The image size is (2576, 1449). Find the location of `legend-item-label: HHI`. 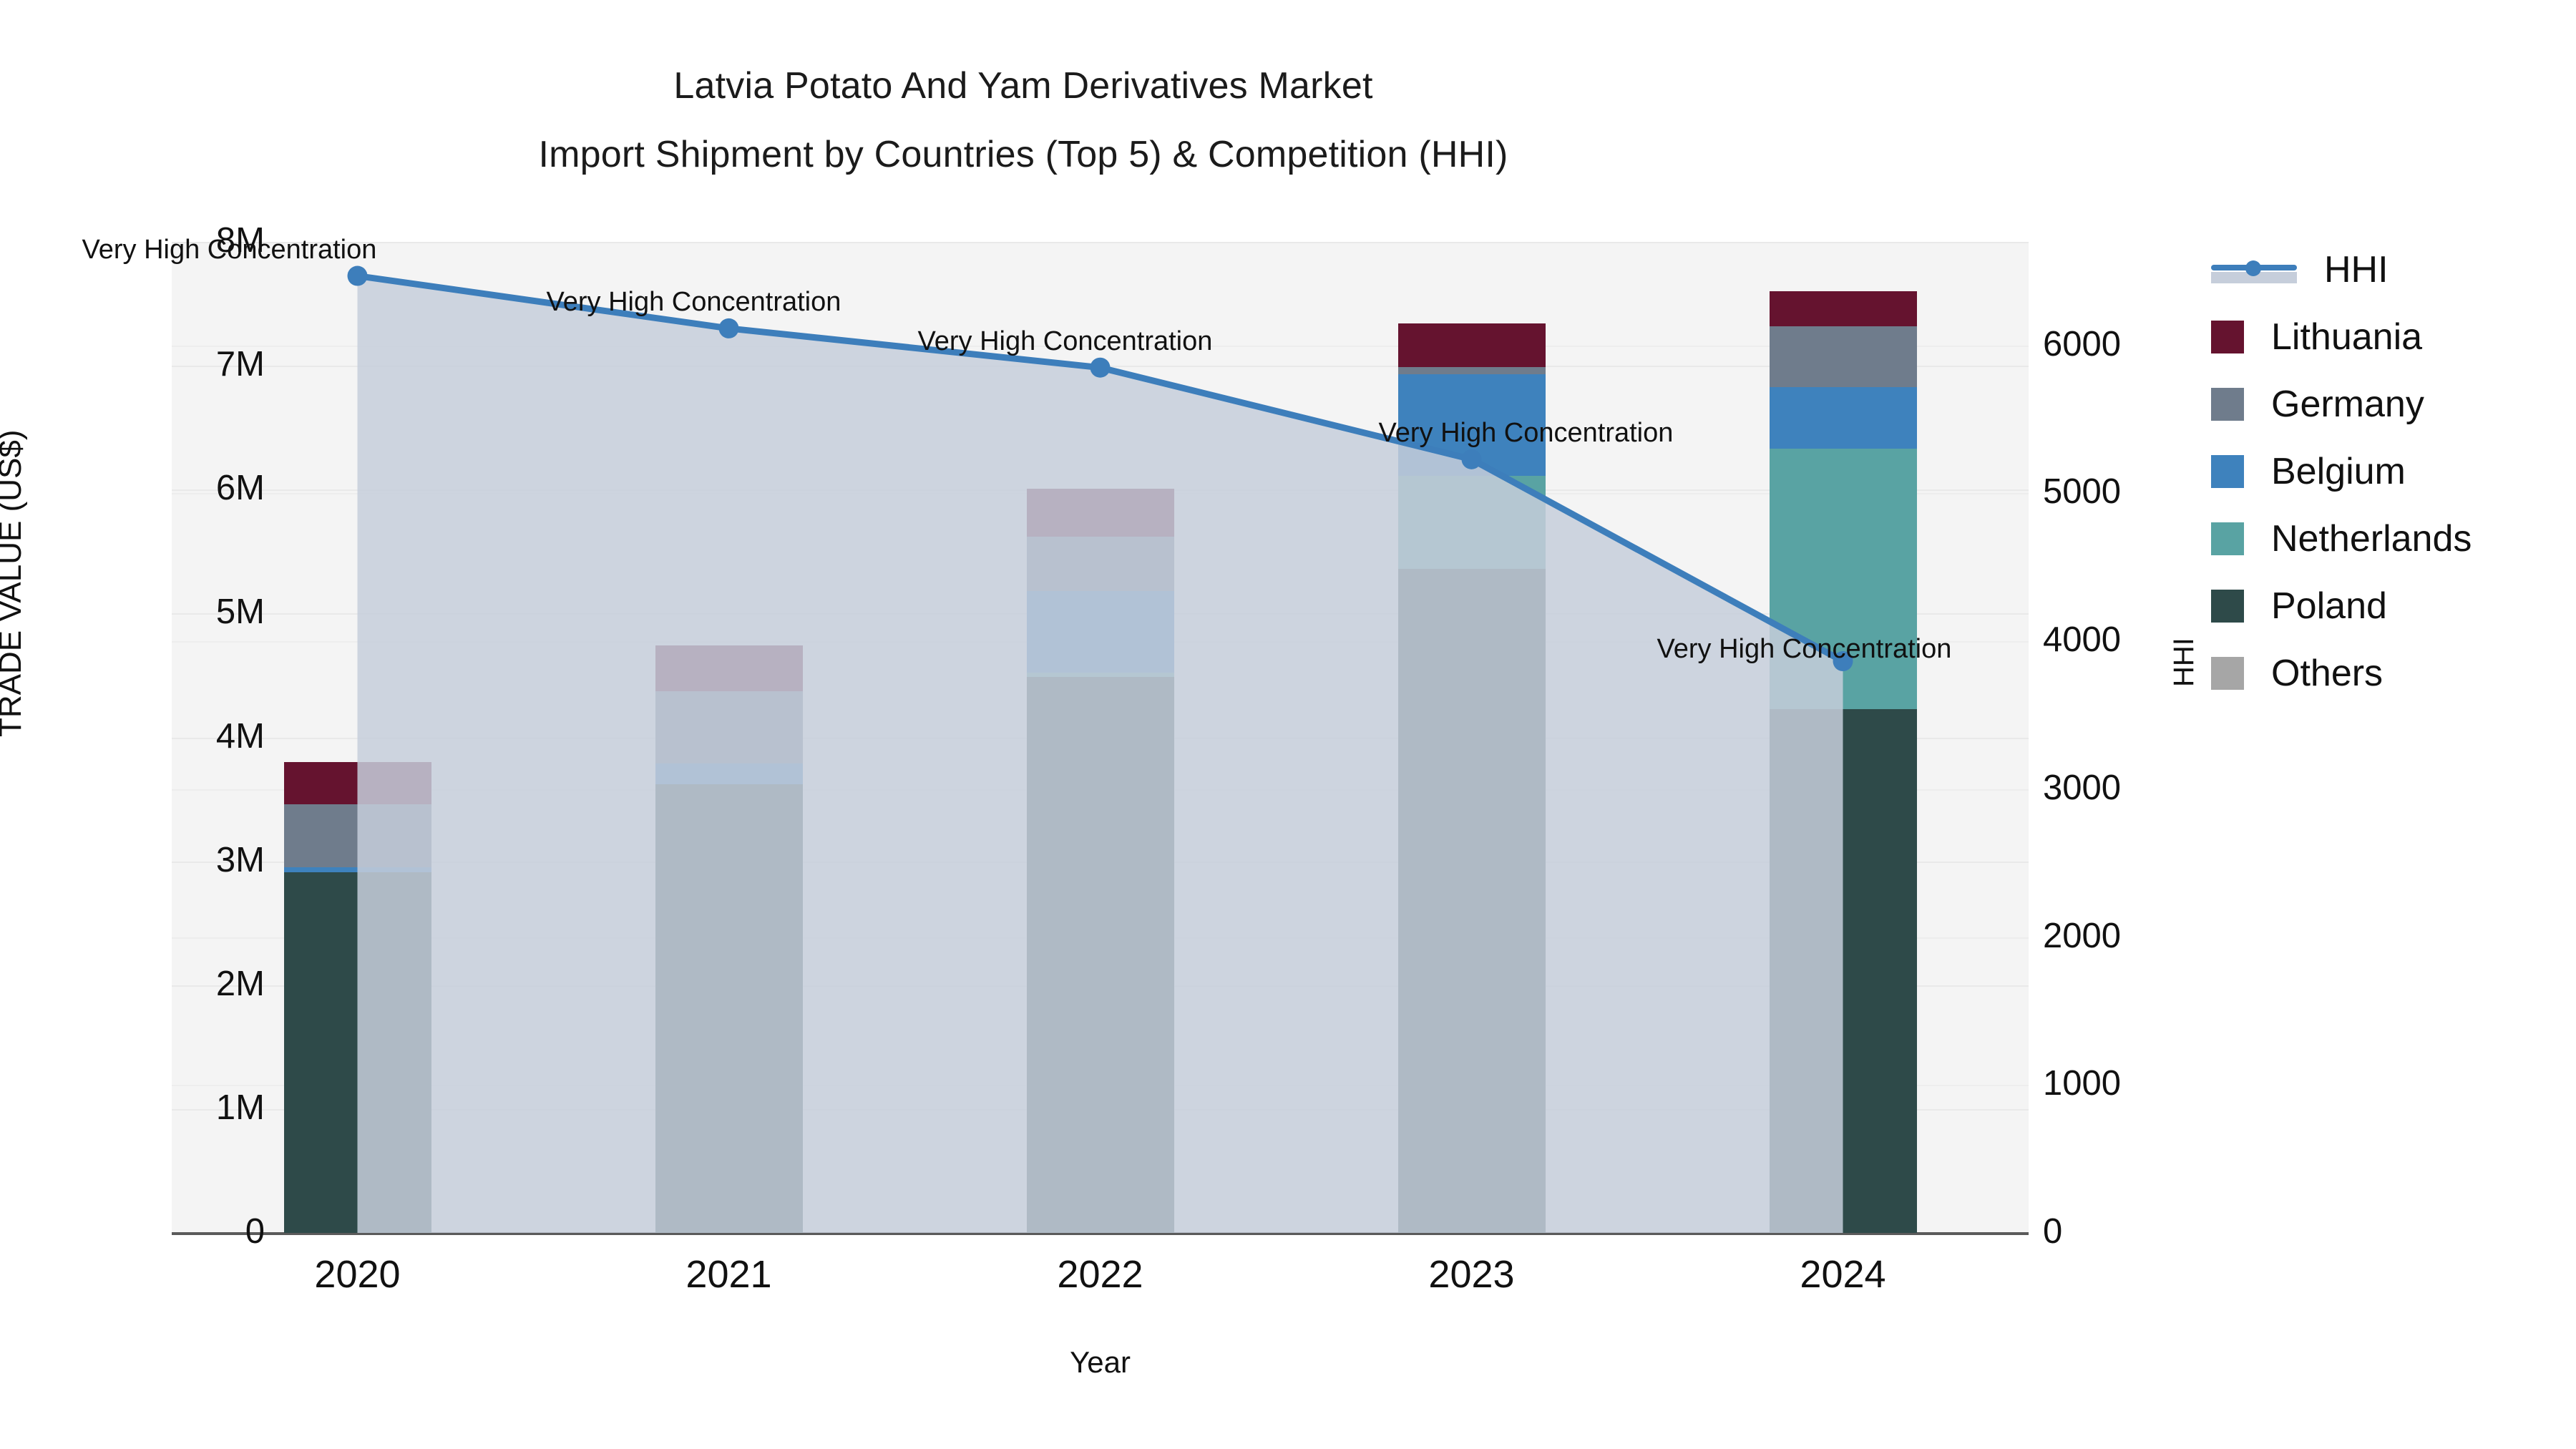

legend-item-label: HHI is located at coordinates (2356, 270).